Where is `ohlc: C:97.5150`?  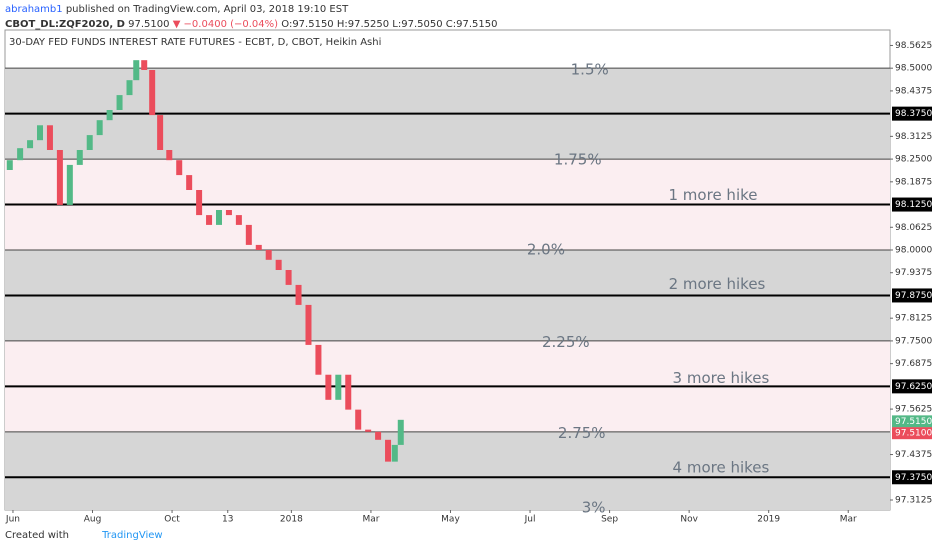
ohlc: C:97.5150 is located at coordinates (471, 24).